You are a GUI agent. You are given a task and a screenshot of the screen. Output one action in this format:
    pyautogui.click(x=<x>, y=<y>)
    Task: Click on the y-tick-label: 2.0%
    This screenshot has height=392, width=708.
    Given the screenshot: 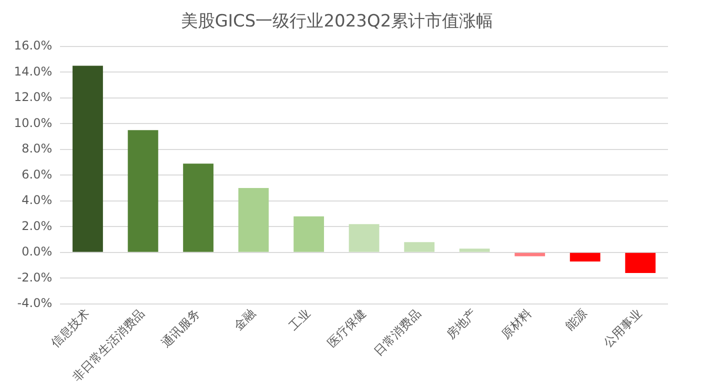 What is the action you would take?
    pyautogui.click(x=37, y=225)
    